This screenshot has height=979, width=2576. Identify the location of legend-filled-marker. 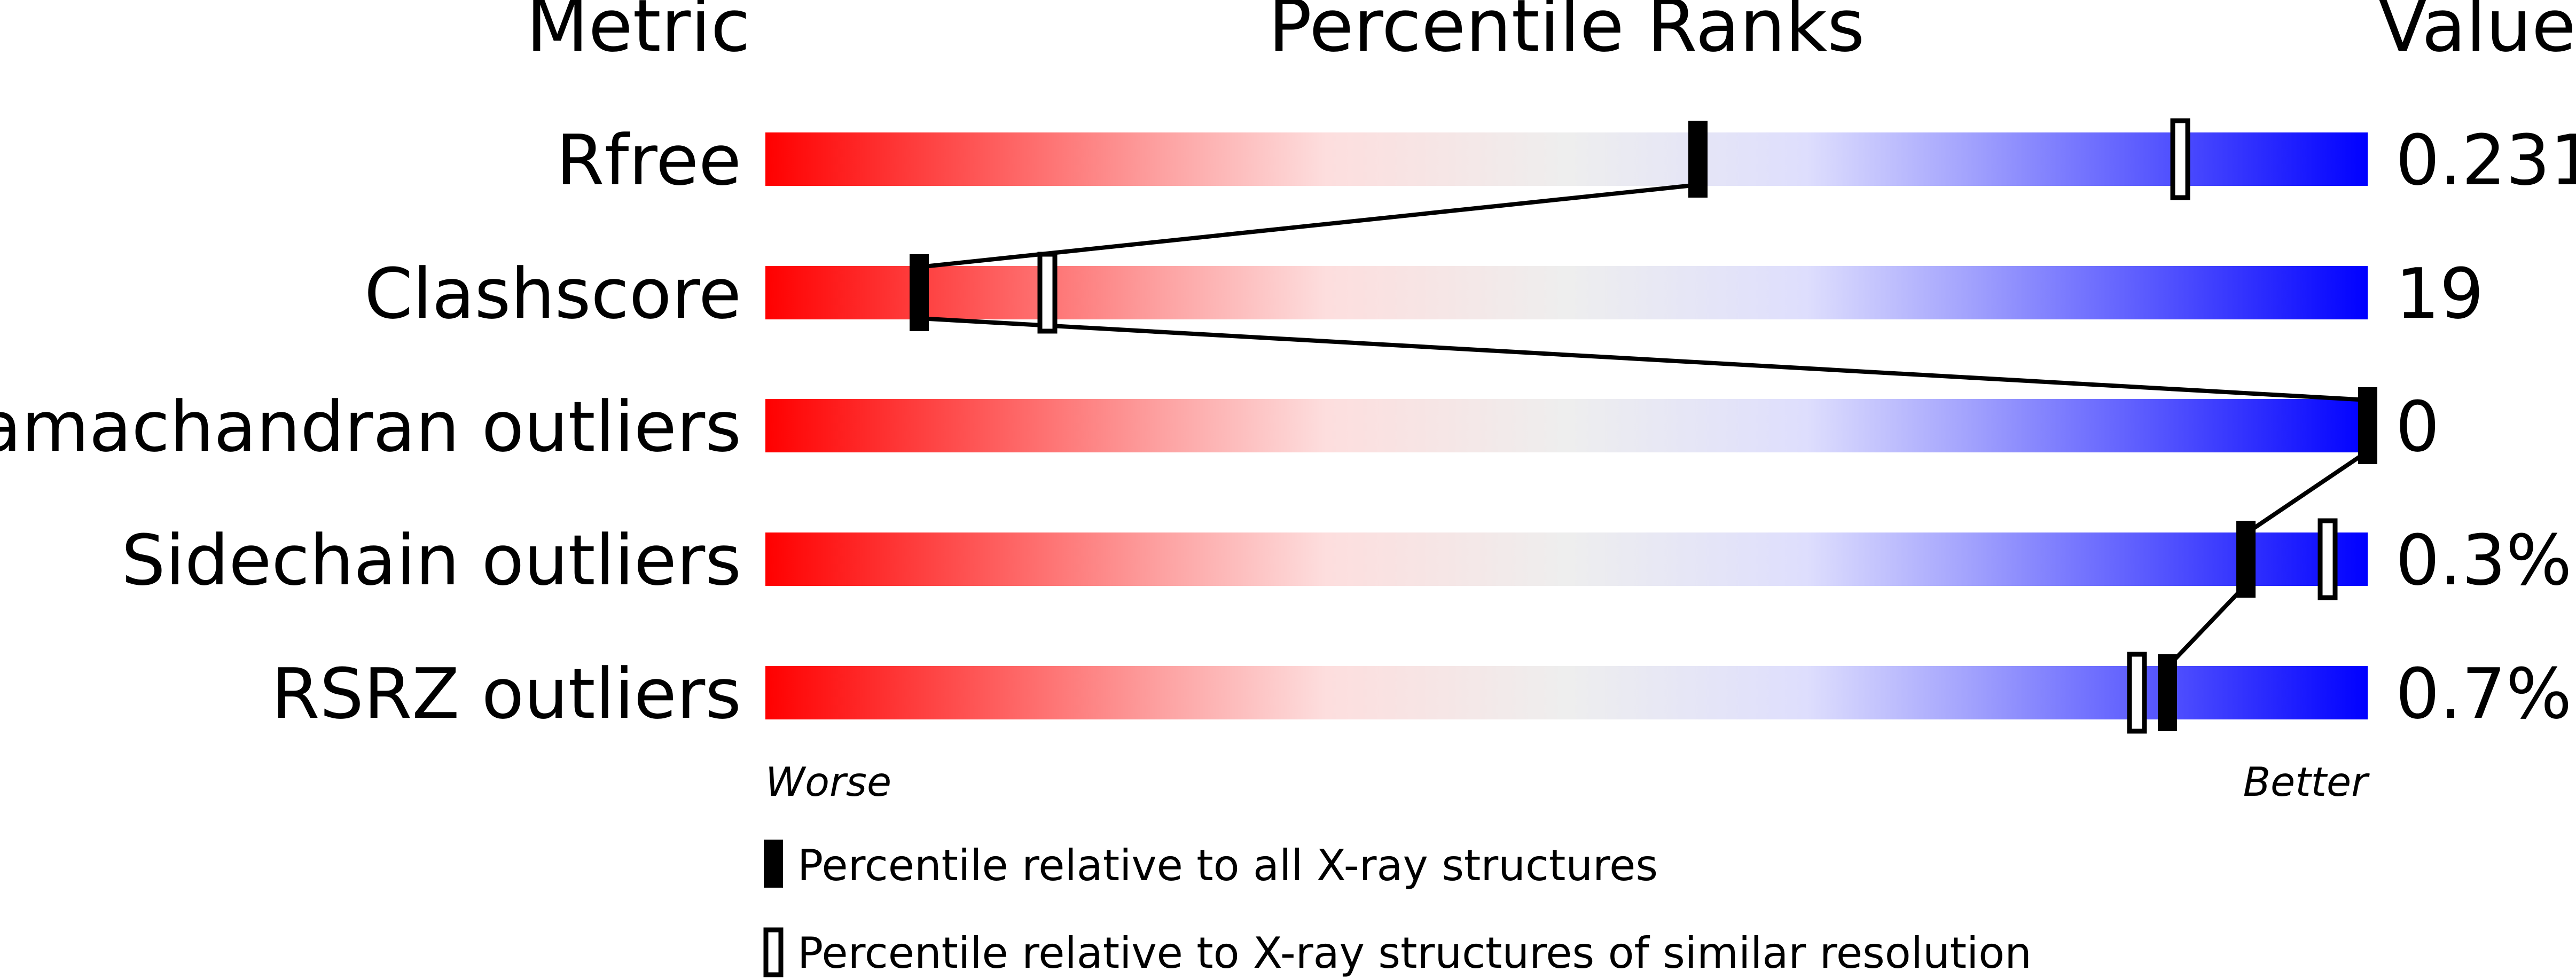
(773, 864).